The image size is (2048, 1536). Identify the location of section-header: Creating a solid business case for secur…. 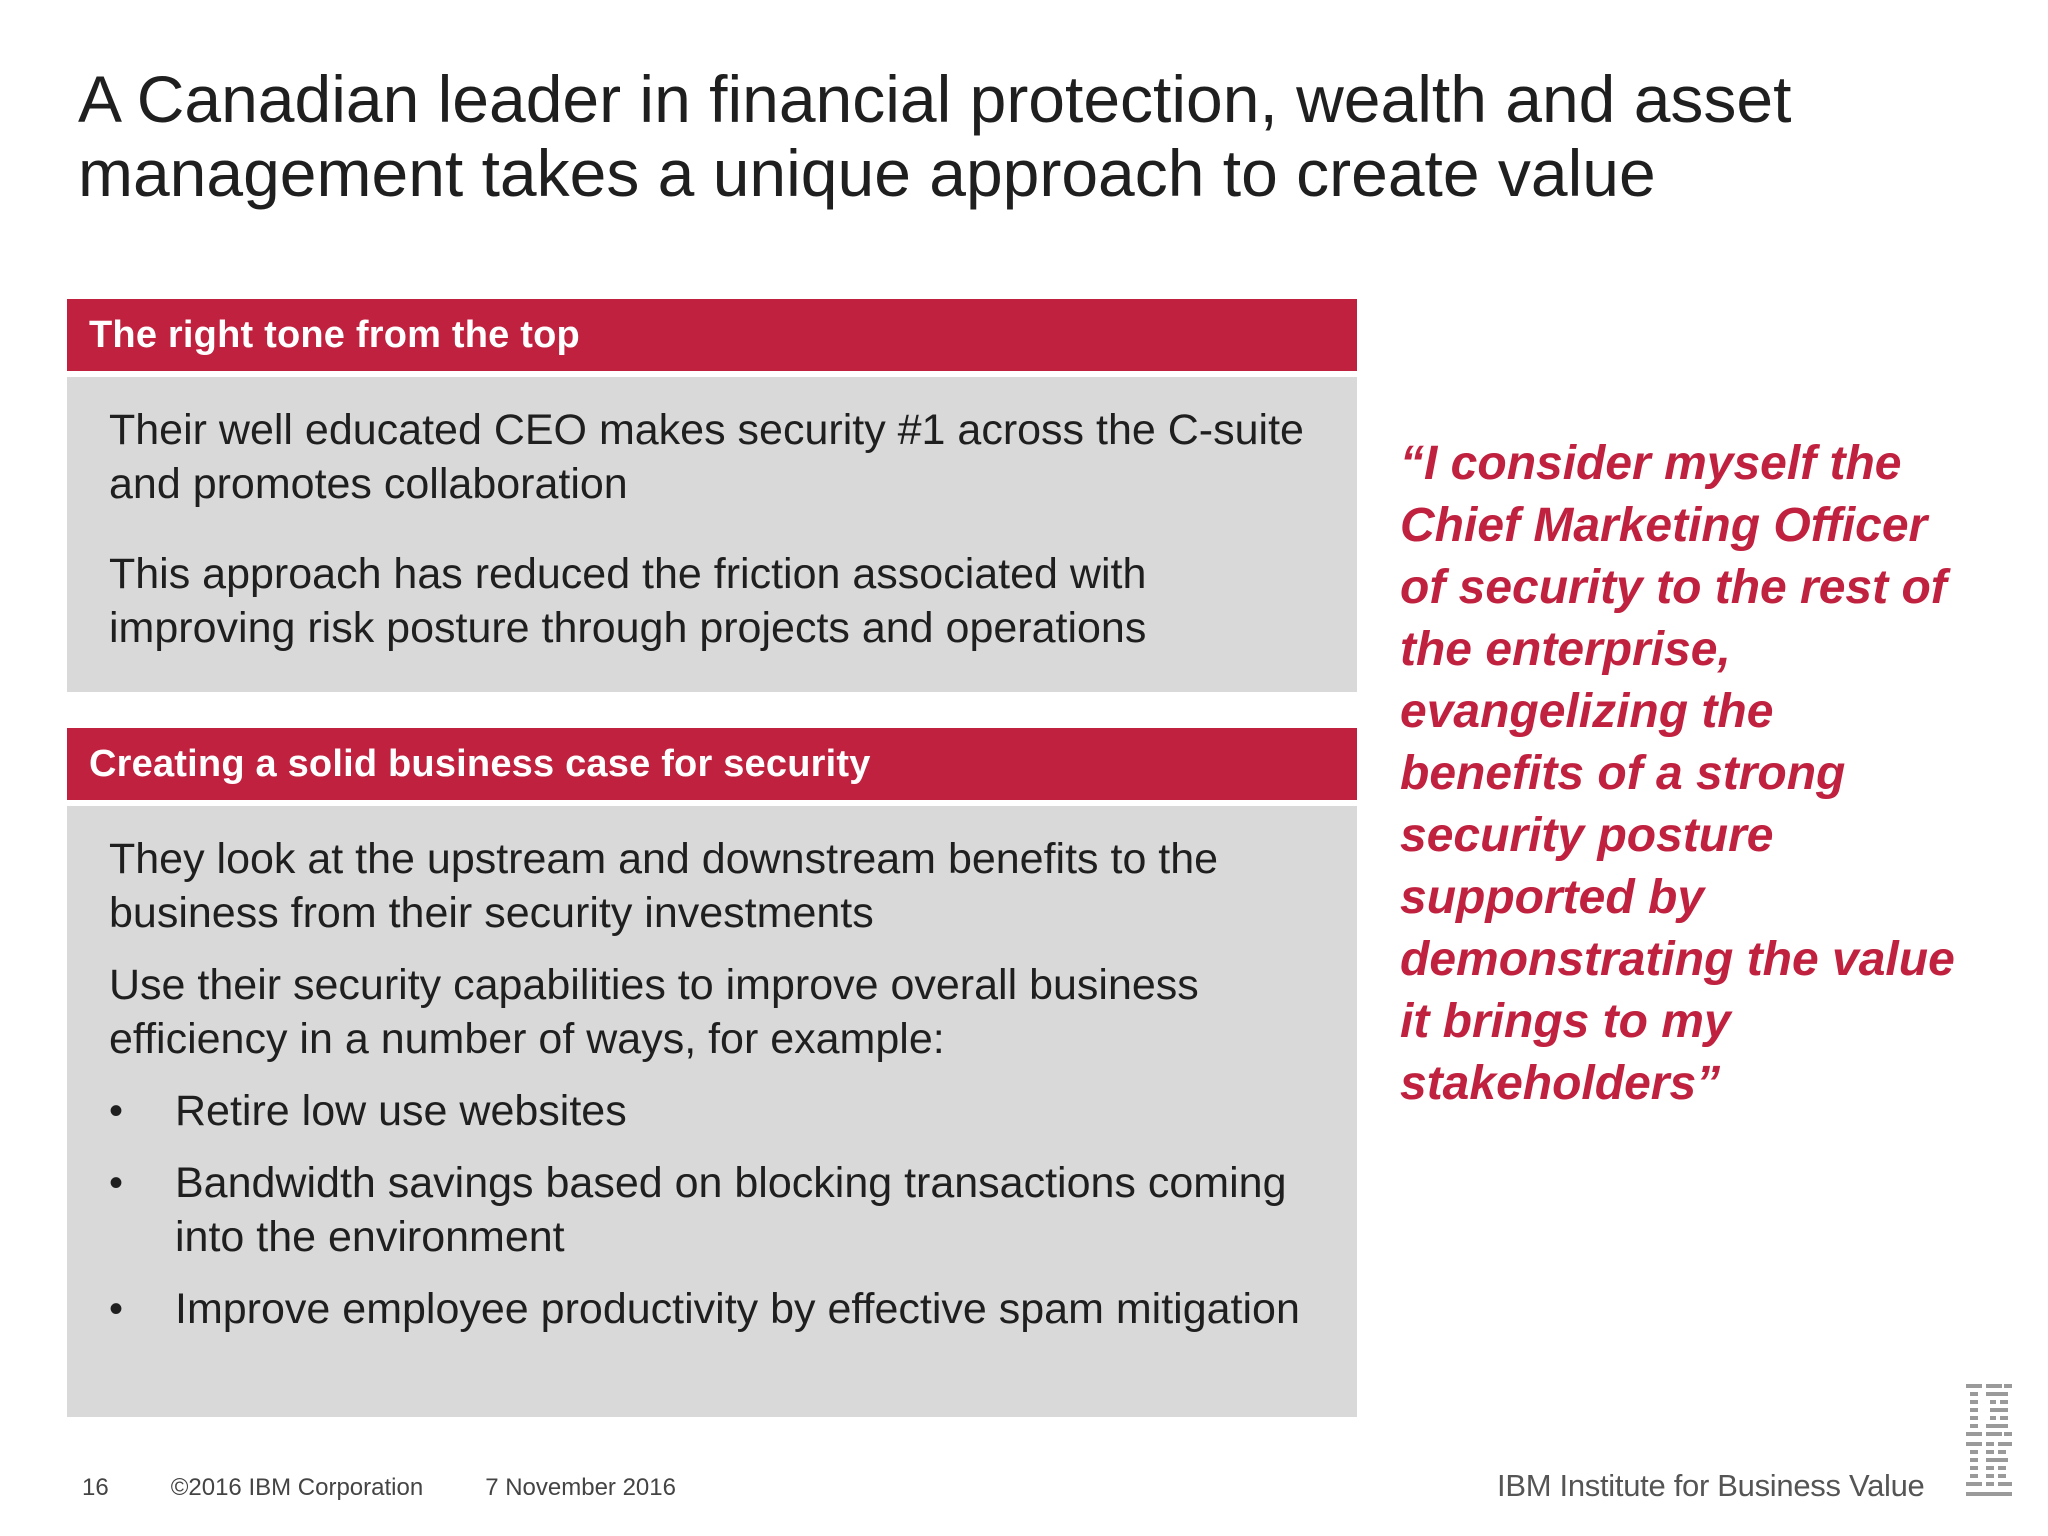
(712, 764).